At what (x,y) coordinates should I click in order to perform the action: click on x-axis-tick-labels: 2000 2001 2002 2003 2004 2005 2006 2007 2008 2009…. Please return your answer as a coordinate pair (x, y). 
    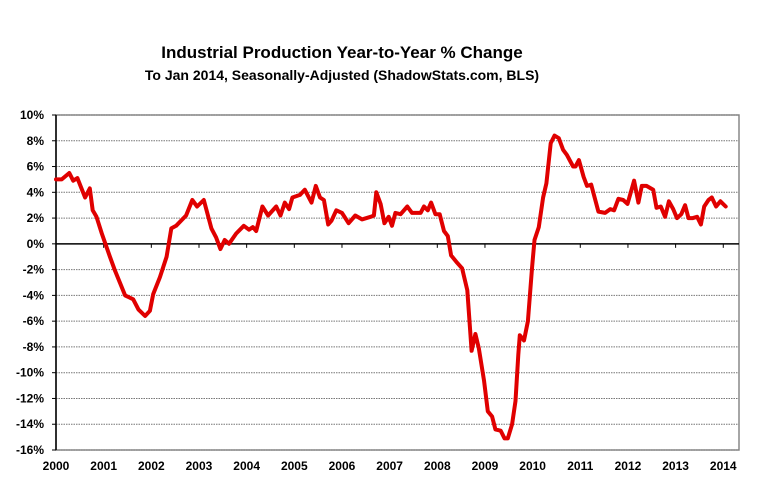
    Looking at the image, I should click on (390, 466).